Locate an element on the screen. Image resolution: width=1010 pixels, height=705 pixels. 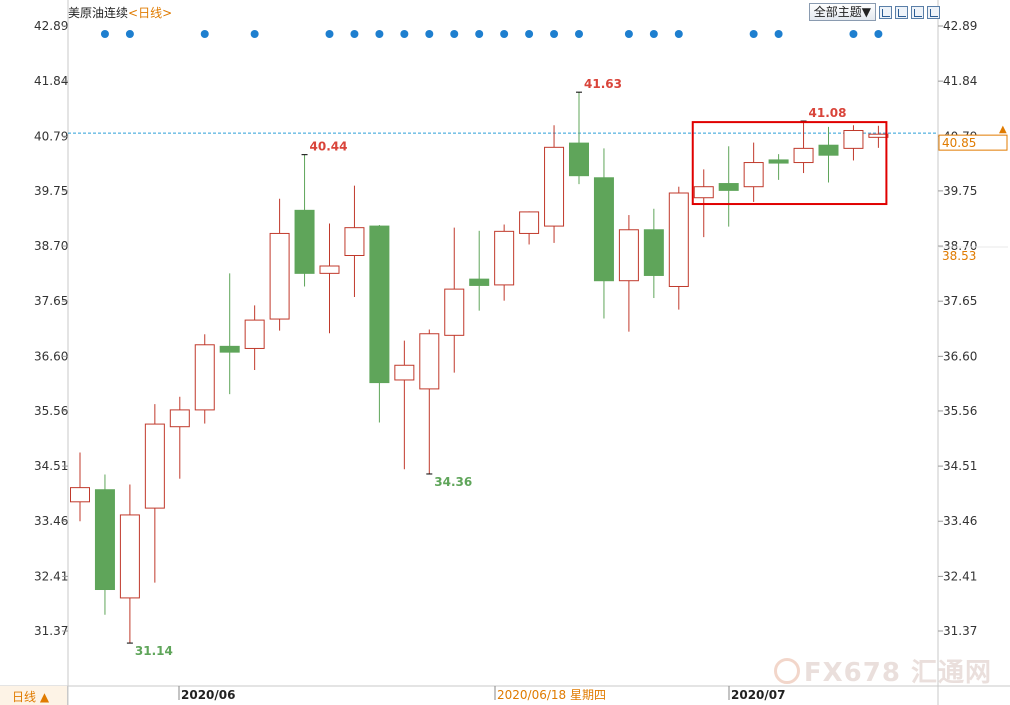
left-tick-label: 36.60 is located at coordinates (51, 356).